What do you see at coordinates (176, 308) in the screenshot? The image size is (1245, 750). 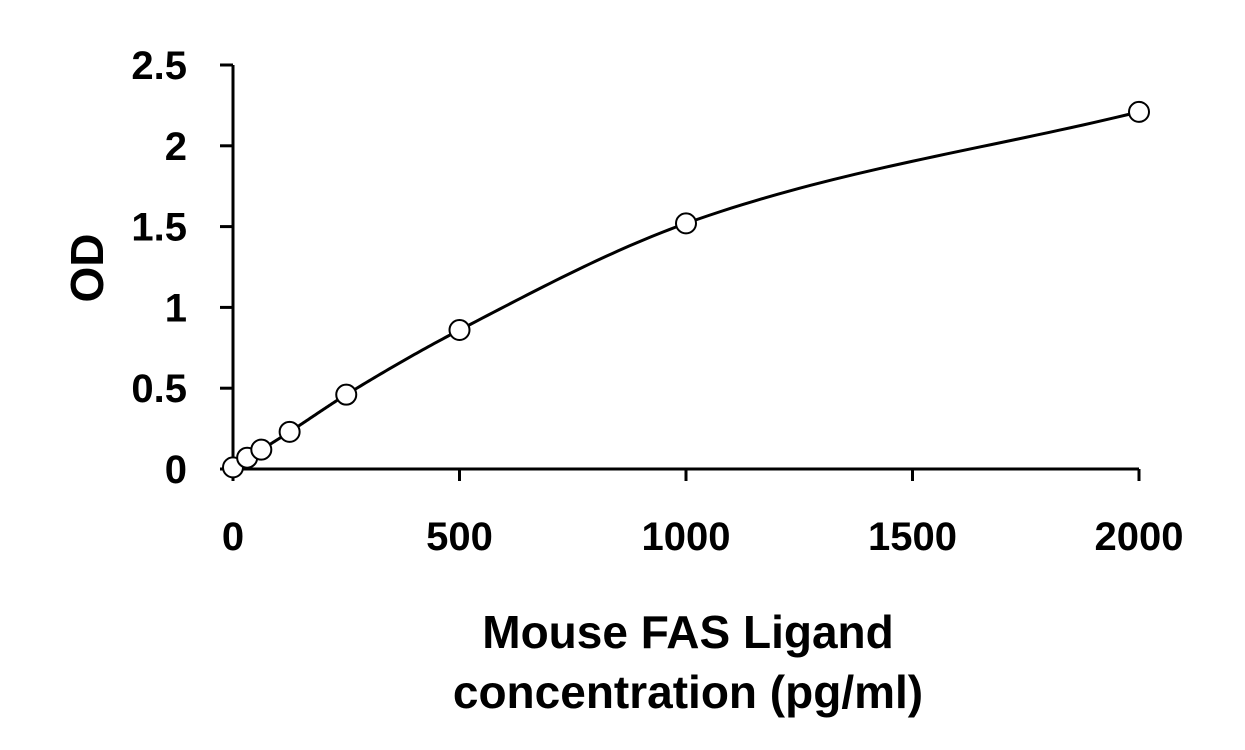 I see `y-tick-label: 1` at bounding box center [176, 308].